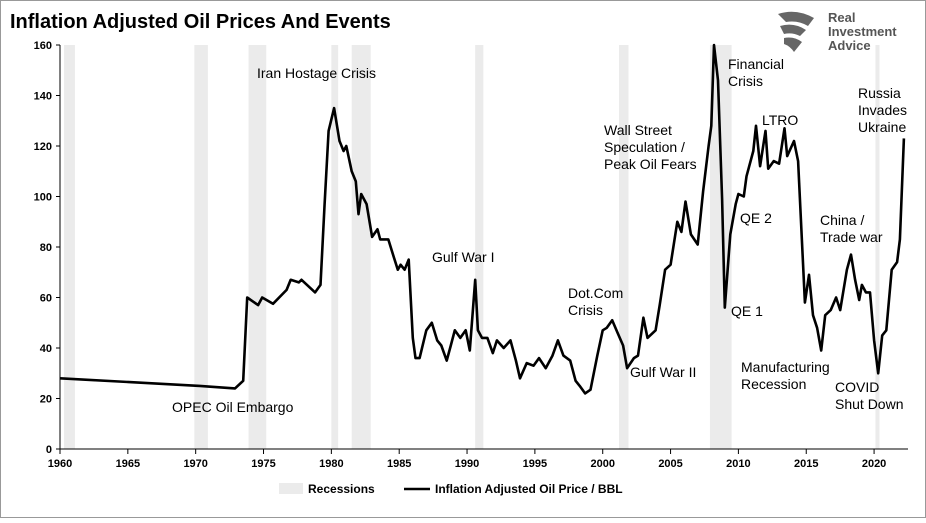  What do you see at coordinates (233, 407) in the screenshot?
I see `annotation: OPEC Oil Embargo` at bounding box center [233, 407].